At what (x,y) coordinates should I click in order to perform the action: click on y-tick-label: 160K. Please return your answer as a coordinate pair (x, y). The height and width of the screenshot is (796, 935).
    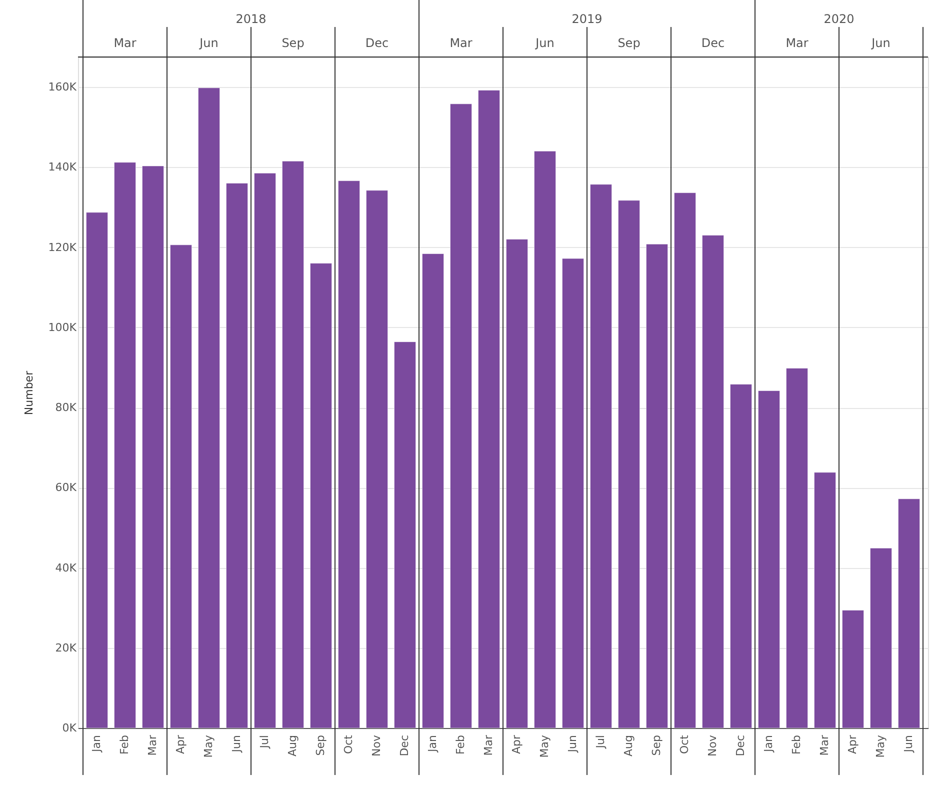
    Looking at the image, I should click on (63, 87).